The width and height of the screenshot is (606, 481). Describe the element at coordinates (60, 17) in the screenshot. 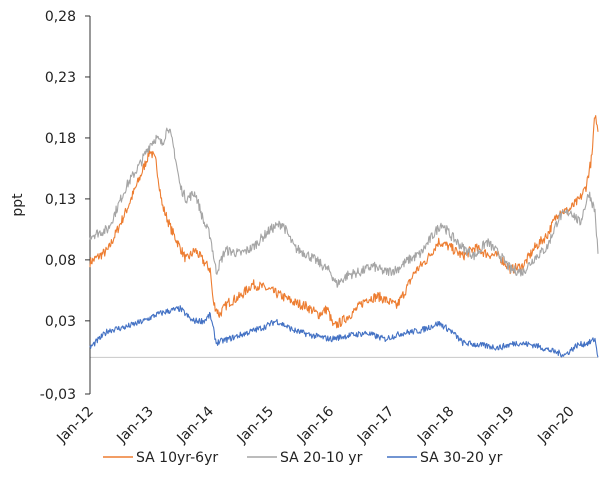

I see `y-tick-label: 0,28` at that location.